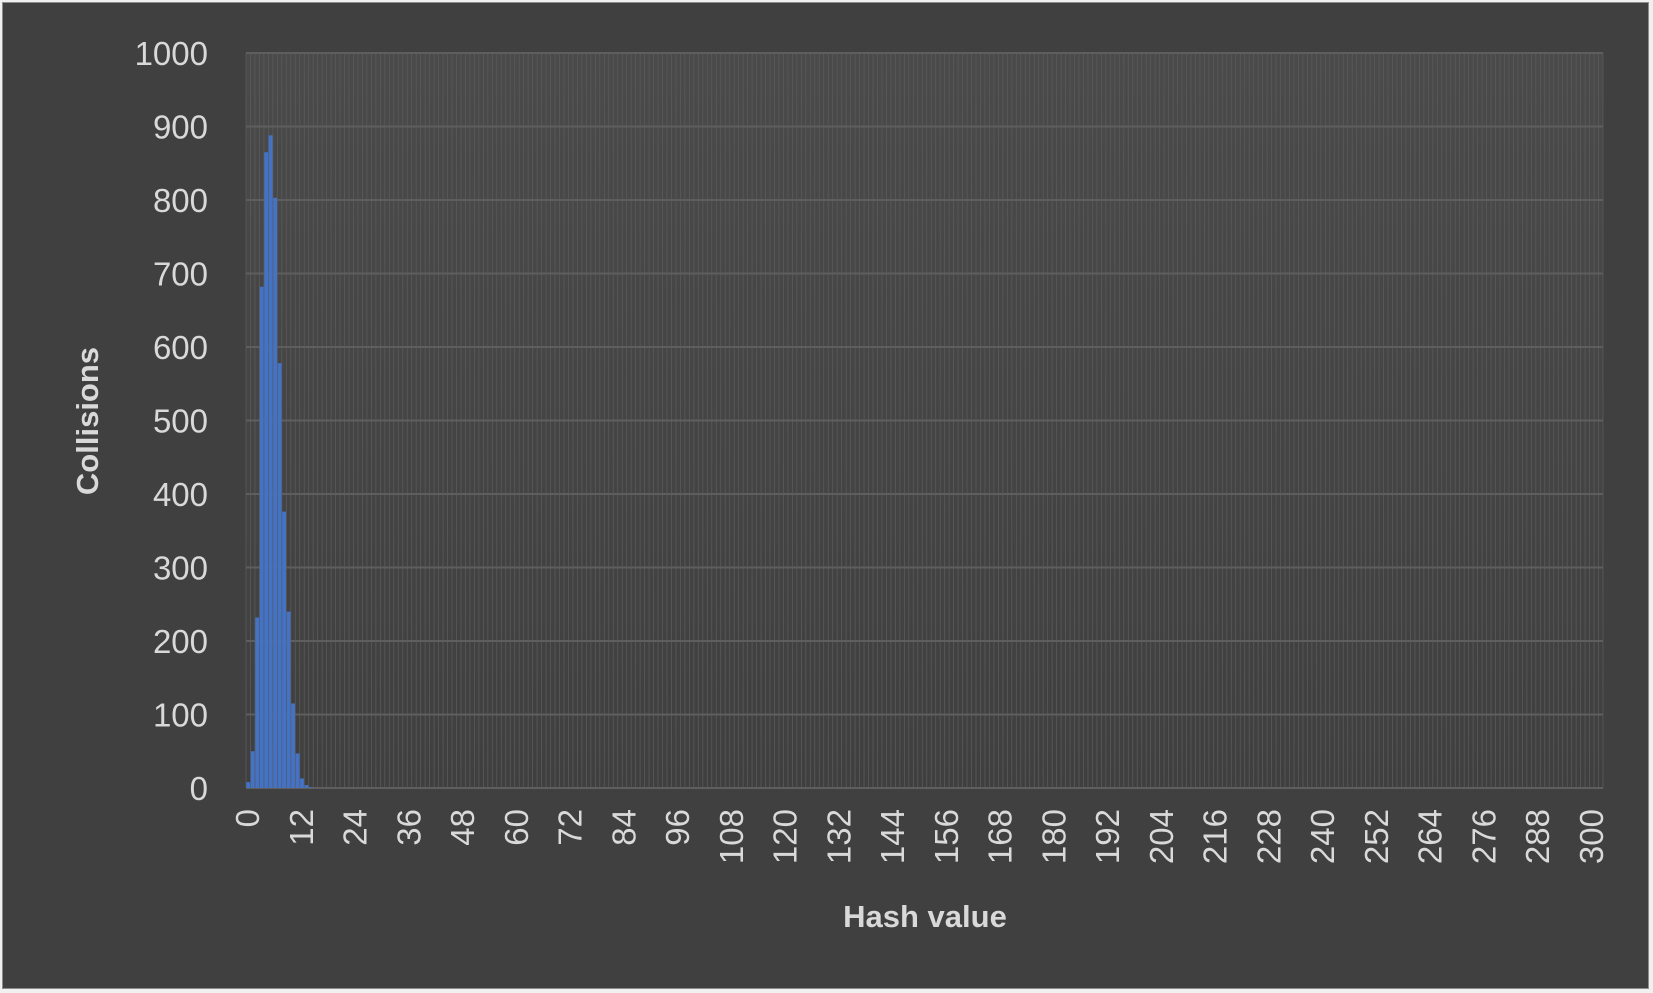 The height and width of the screenshot is (993, 1653). What do you see at coordinates (1322, 836) in the screenshot?
I see `x-tick-label: 240` at bounding box center [1322, 836].